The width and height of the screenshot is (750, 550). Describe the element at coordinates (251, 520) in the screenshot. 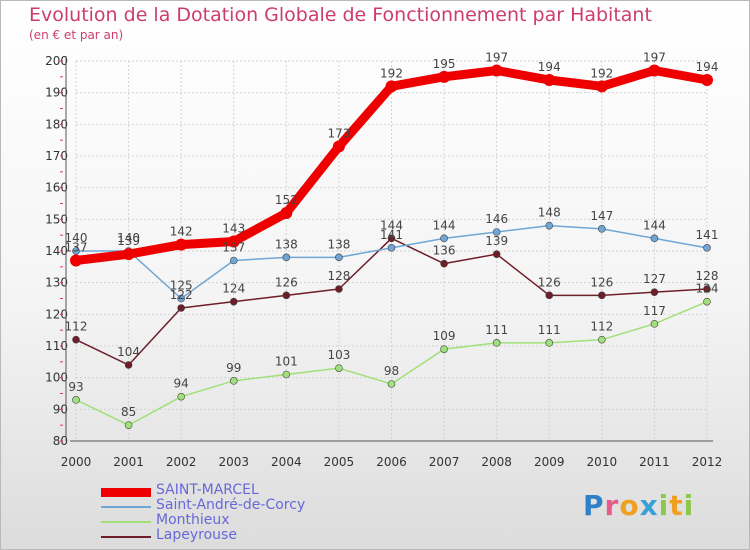

I see `legend-item: Monthieux` at that location.